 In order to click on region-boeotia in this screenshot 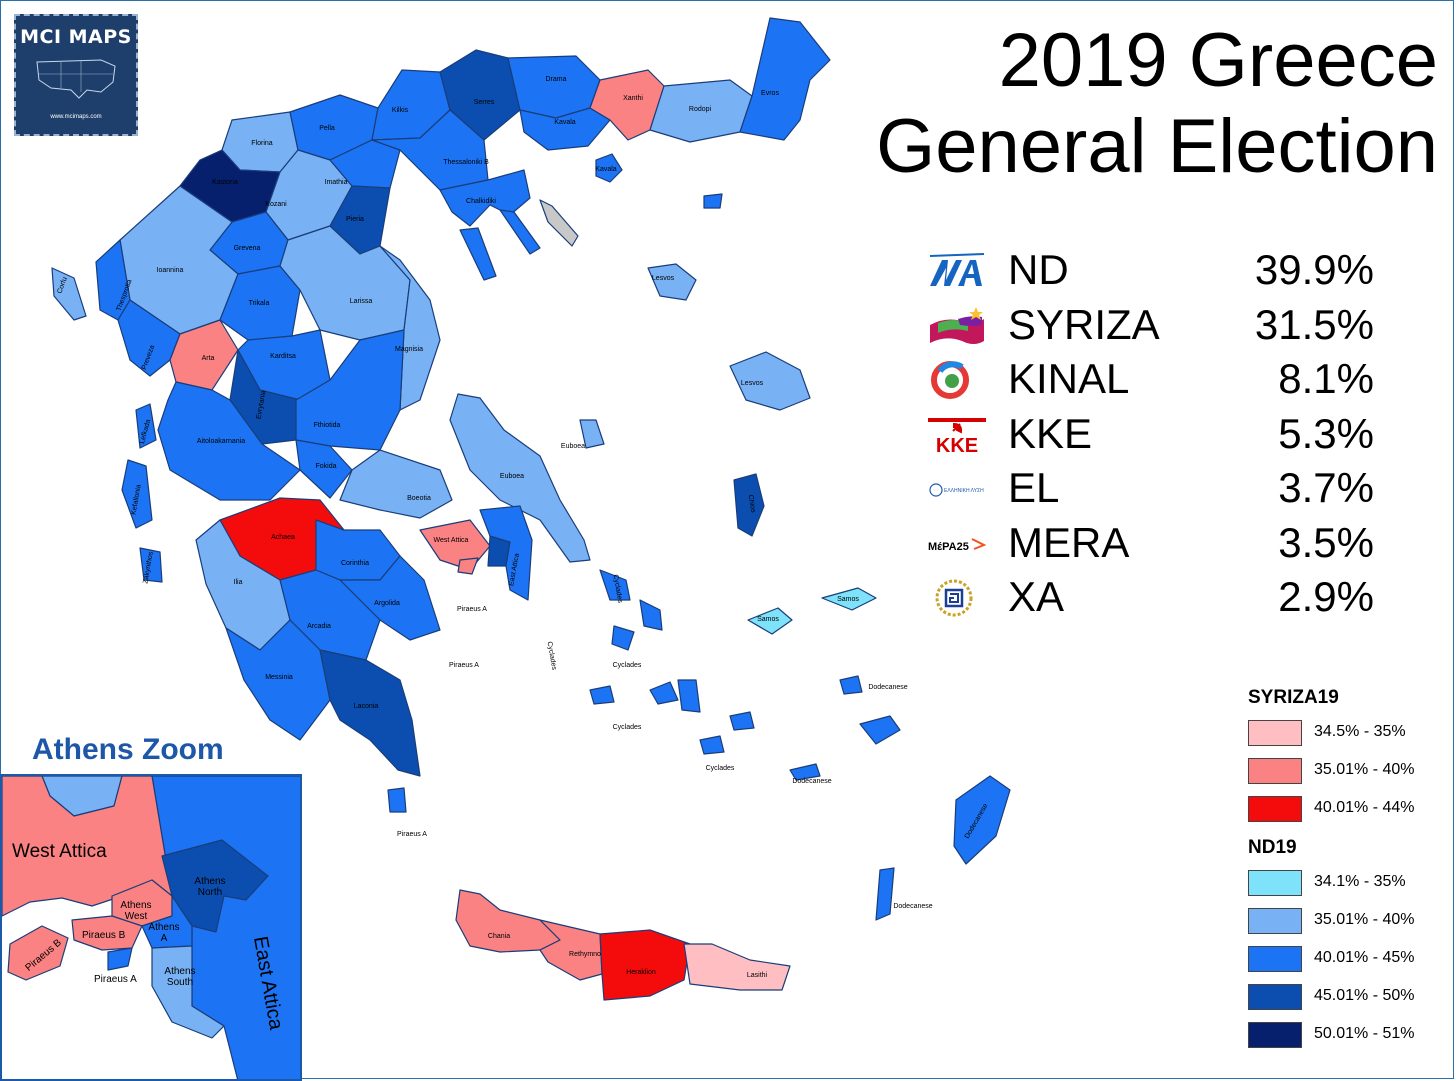, I will do `click(396, 484)`.